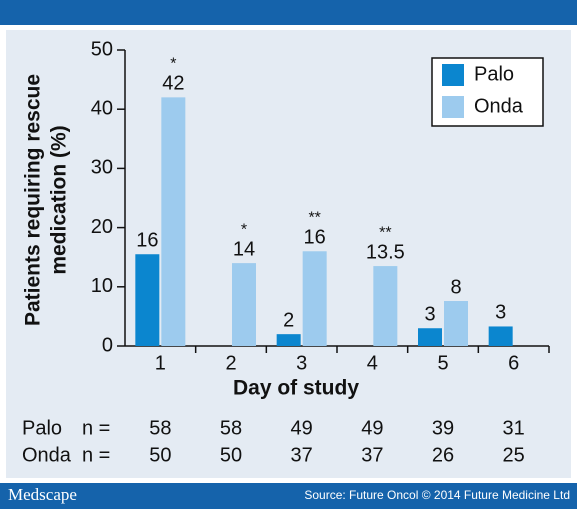 This screenshot has width=577, height=514. I want to click on y-axis-title: Patients requiring rescue, so click(33, 200).